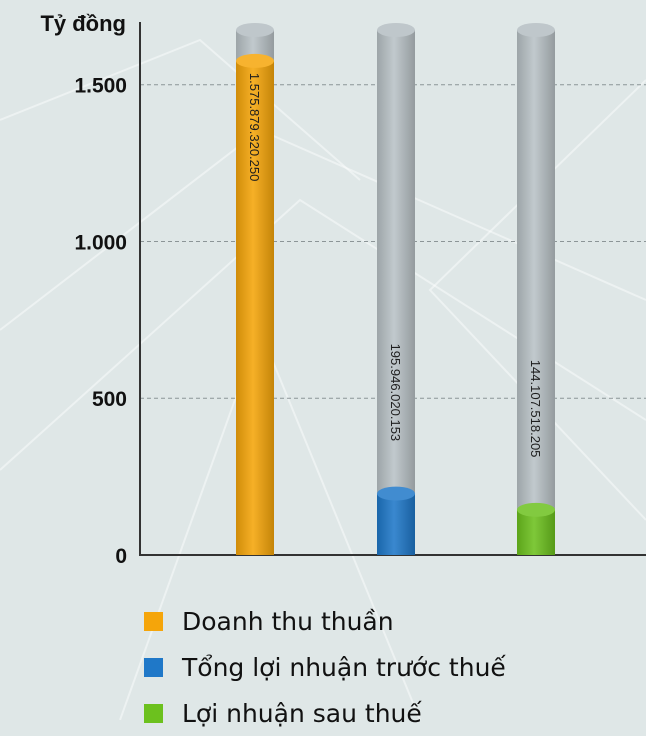 The width and height of the screenshot is (646, 736). What do you see at coordinates (109, 399) in the screenshot?
I see `y-tick-label: 500` at bounding box center [109, 399].